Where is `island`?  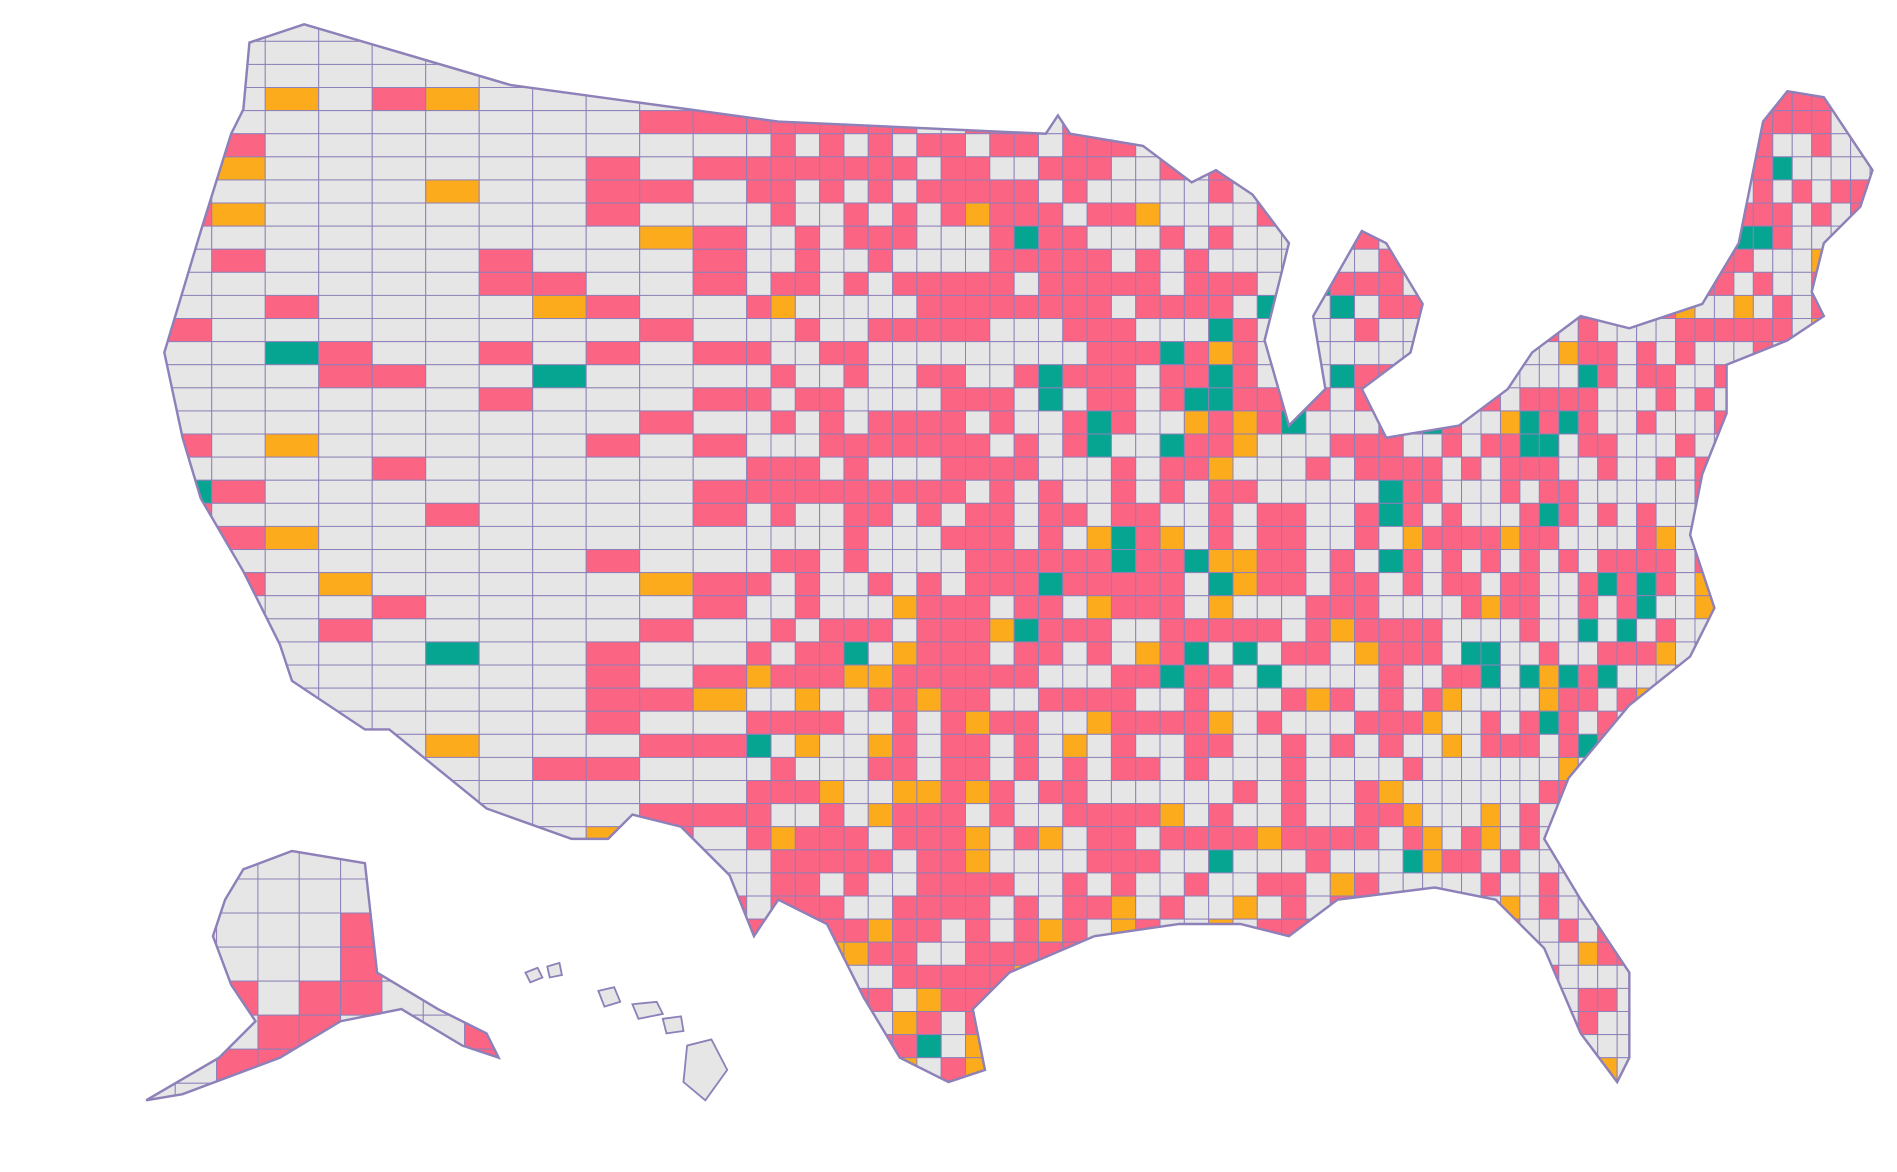
island is located at coordinates (554, 970).